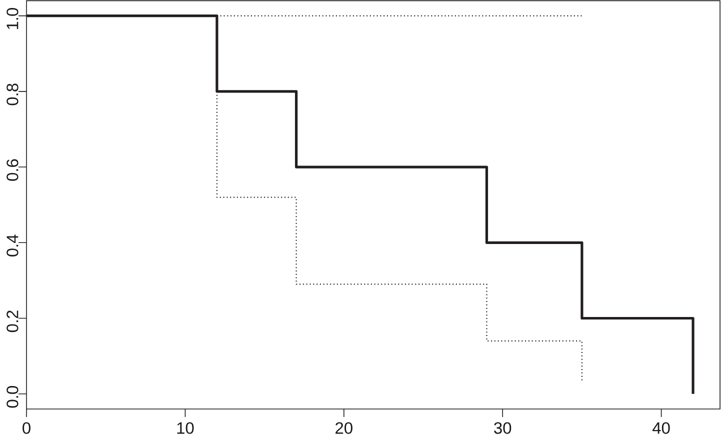 This screenshot has width=721, height=435. I want to click on x-tick-label: 10, so click(185, 428).